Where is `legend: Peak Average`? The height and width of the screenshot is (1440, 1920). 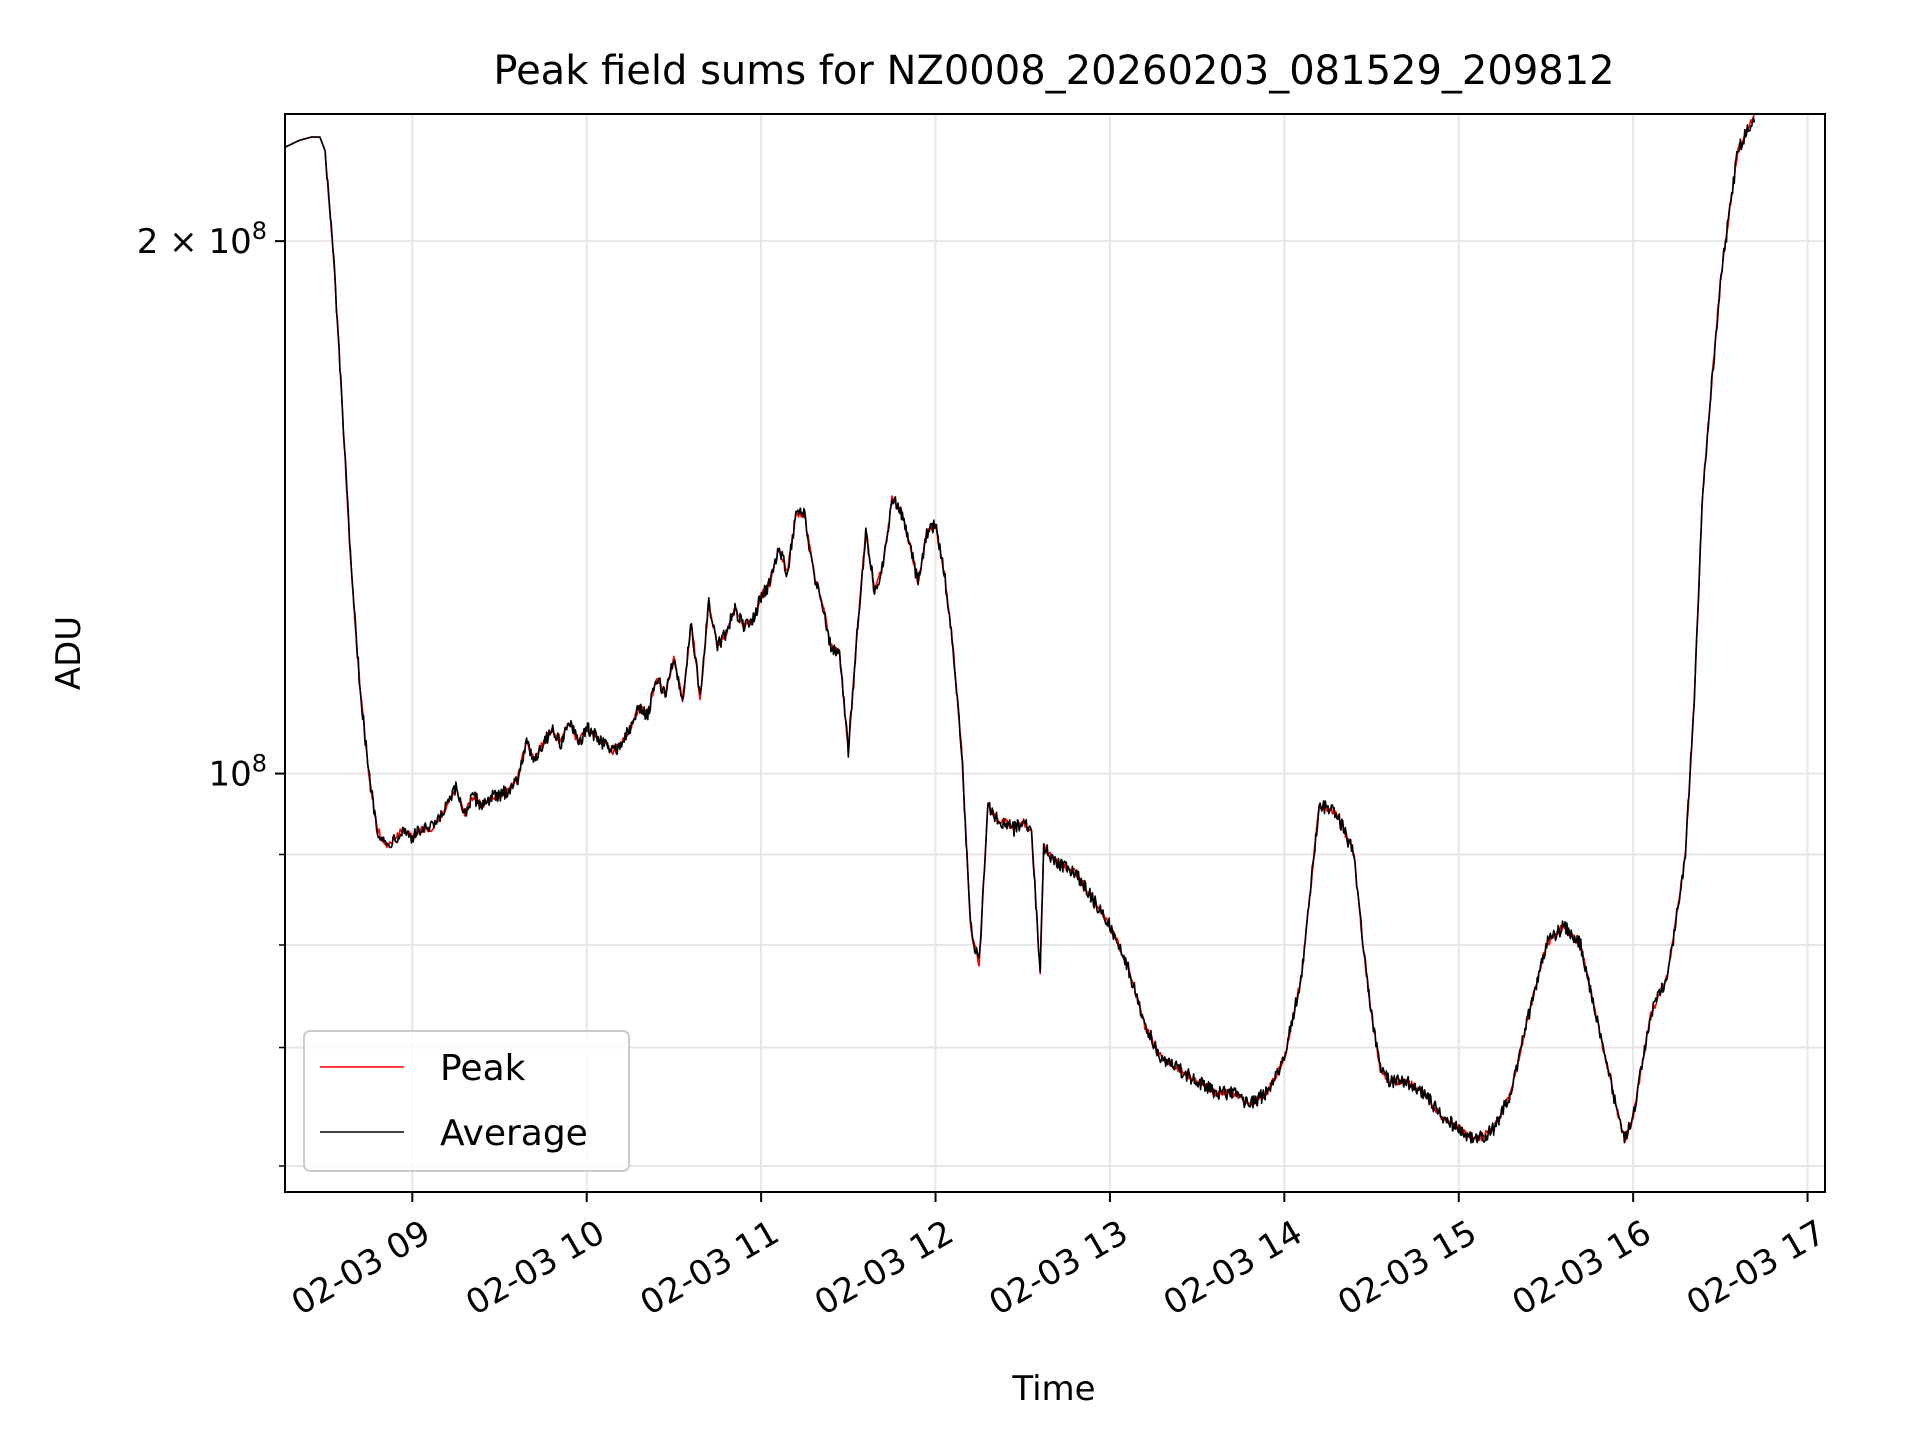 legend: Peak Average is located at coordinates (466, 1101).